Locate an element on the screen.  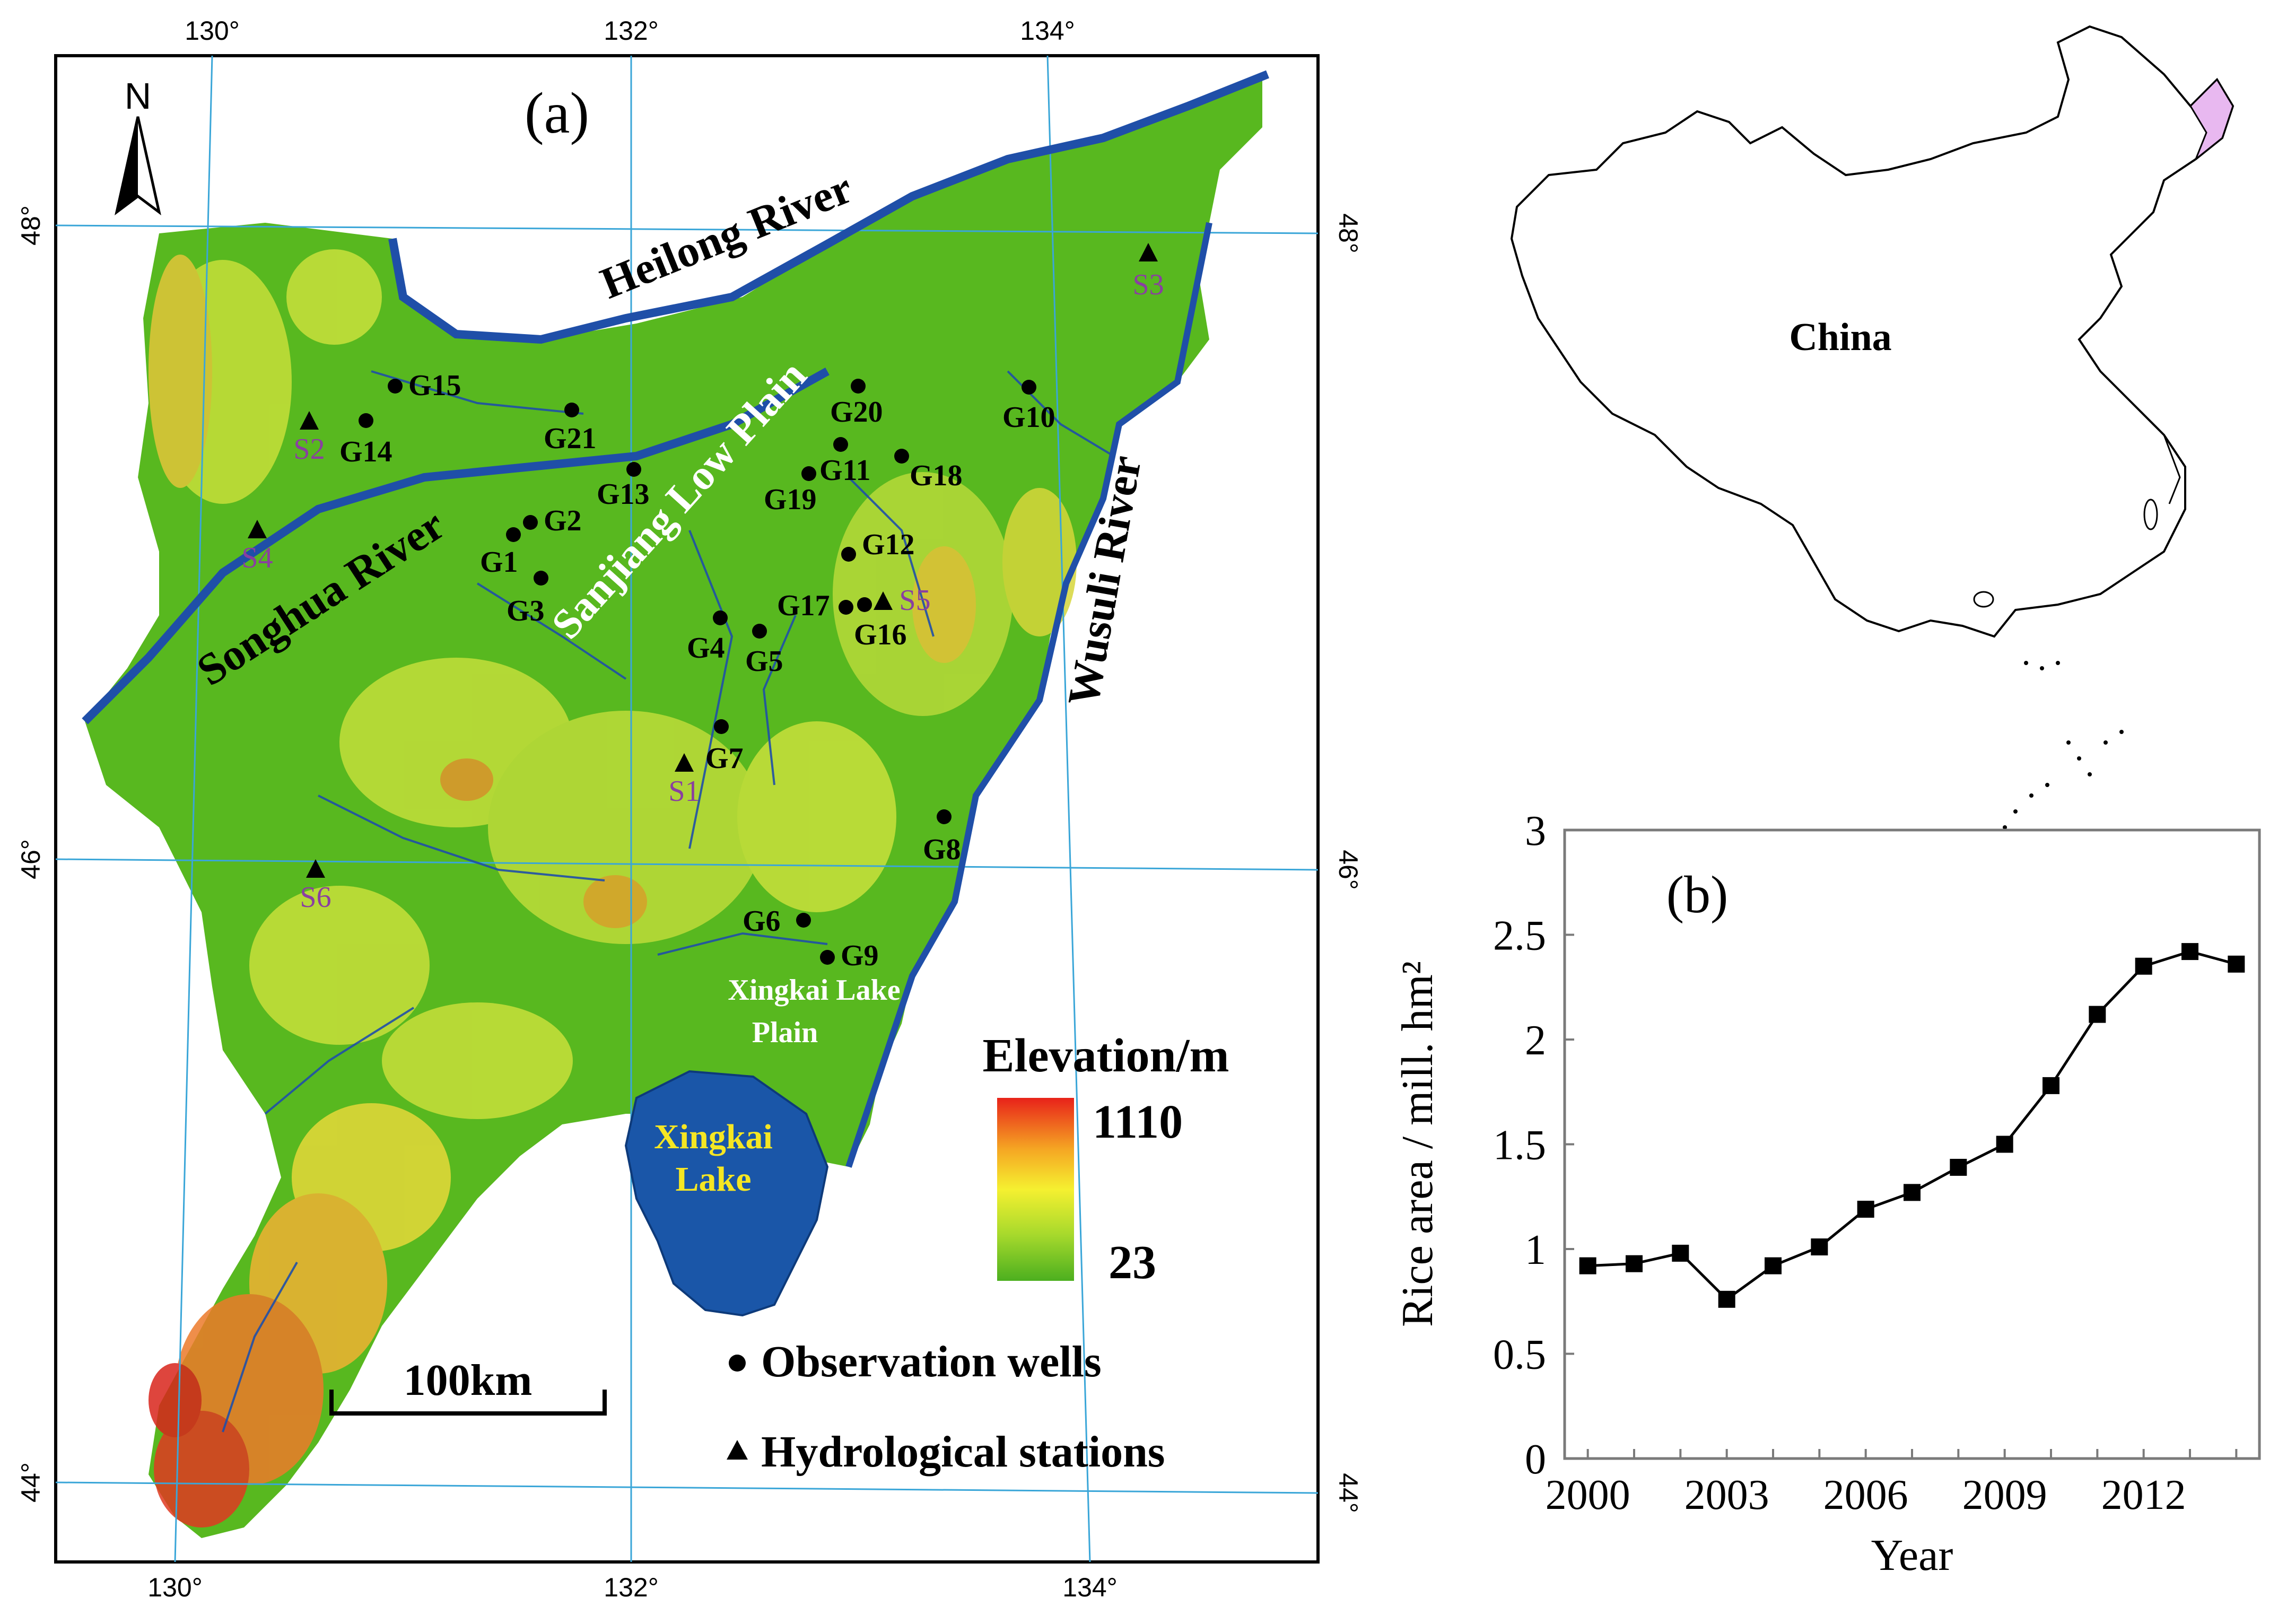
data-point-2012 is located at coordinates (2143, 966).